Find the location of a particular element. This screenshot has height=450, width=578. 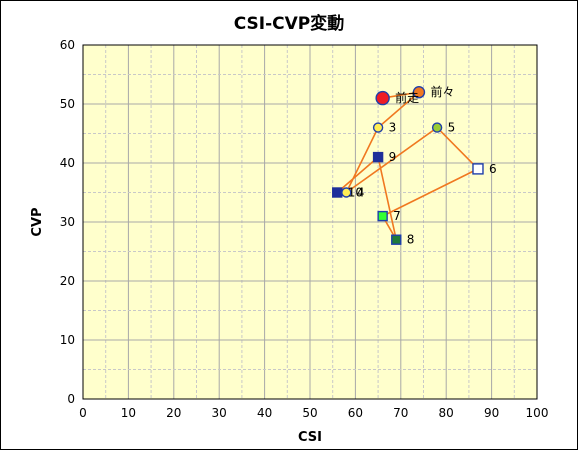

y-tick-label: 20 is located at coordinates (67, 281).